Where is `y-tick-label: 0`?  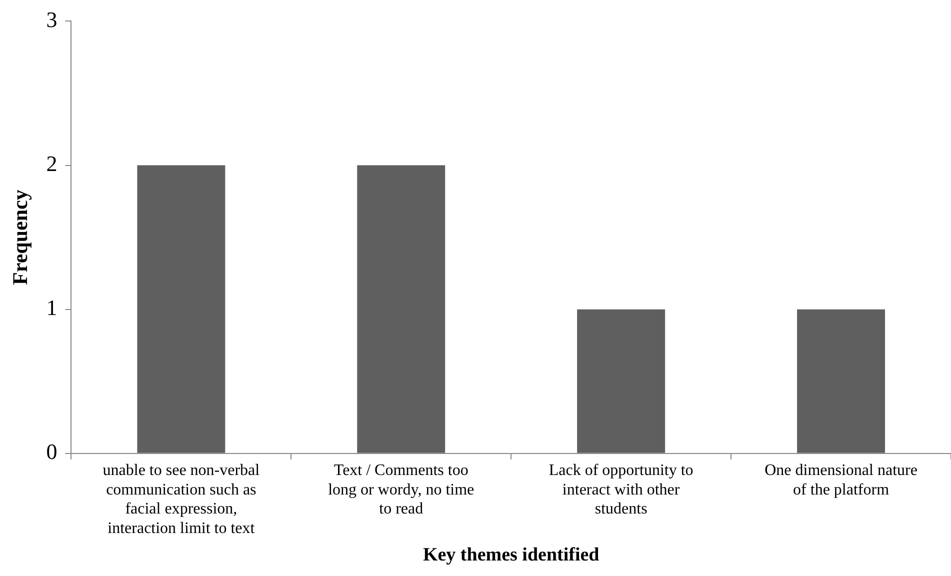 y-tick-label: 0 is located at coordinates (52, 451).